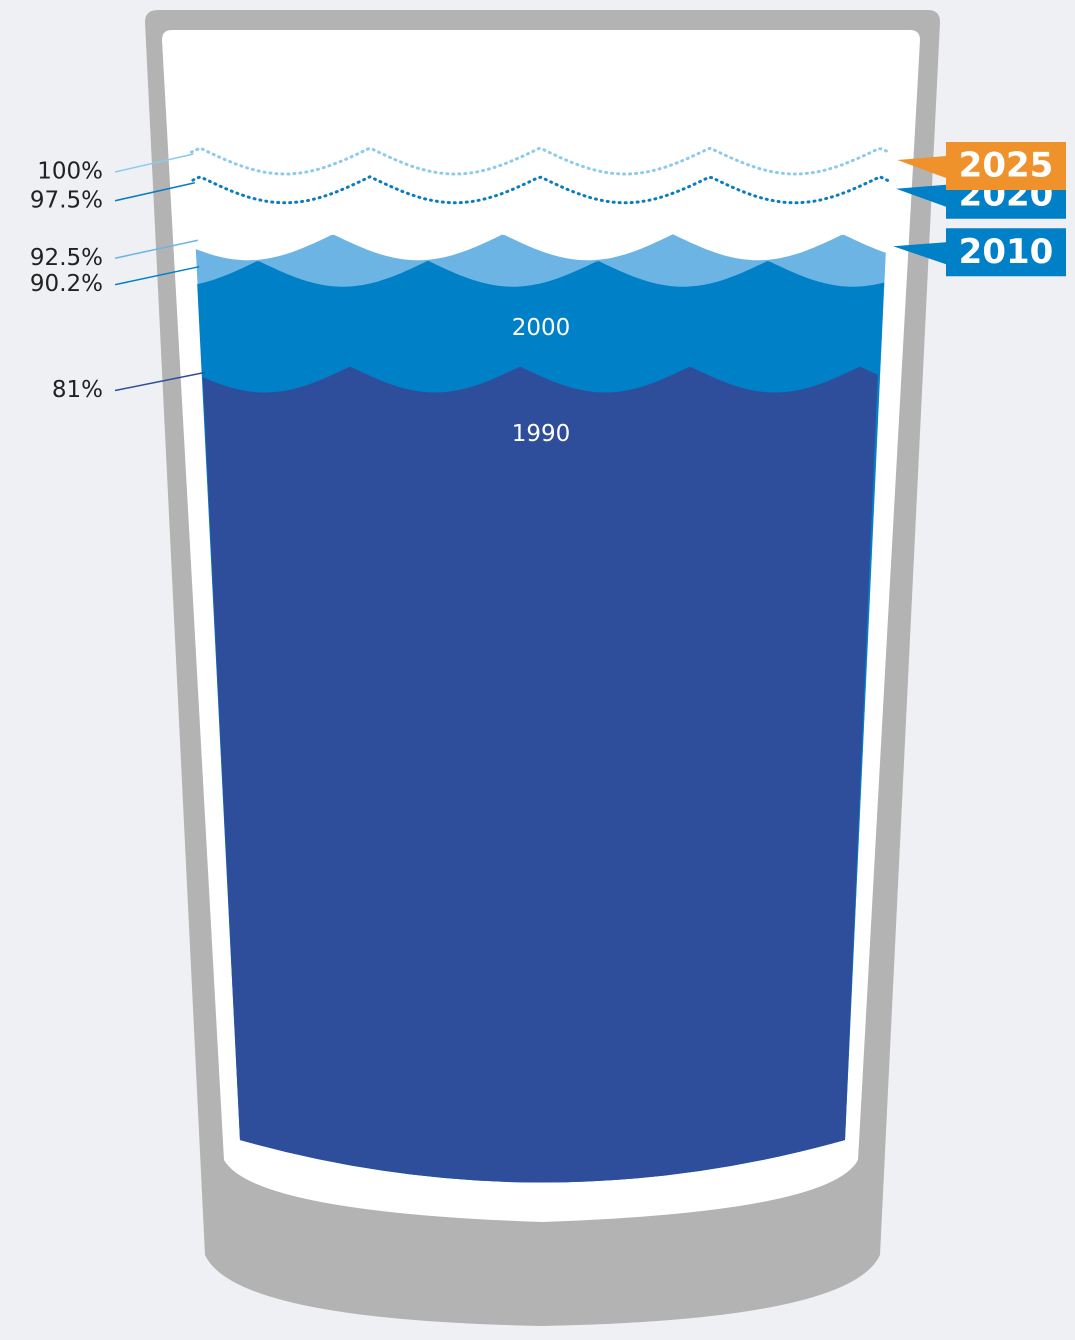 Image resolution: width=1075 pixels, height=1340 pixels. I want to click on value-label: 92.5%, so click(66, 258).